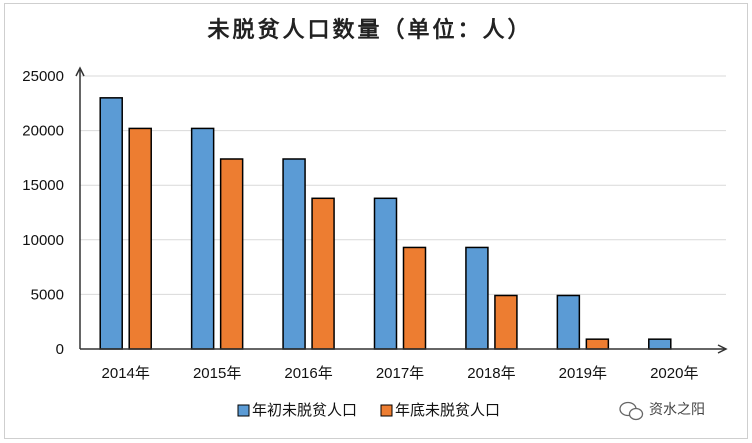  Describe the element at coordinates (674, 373) in the screenshot. I see `x-tick-label: 2020年` at that location.